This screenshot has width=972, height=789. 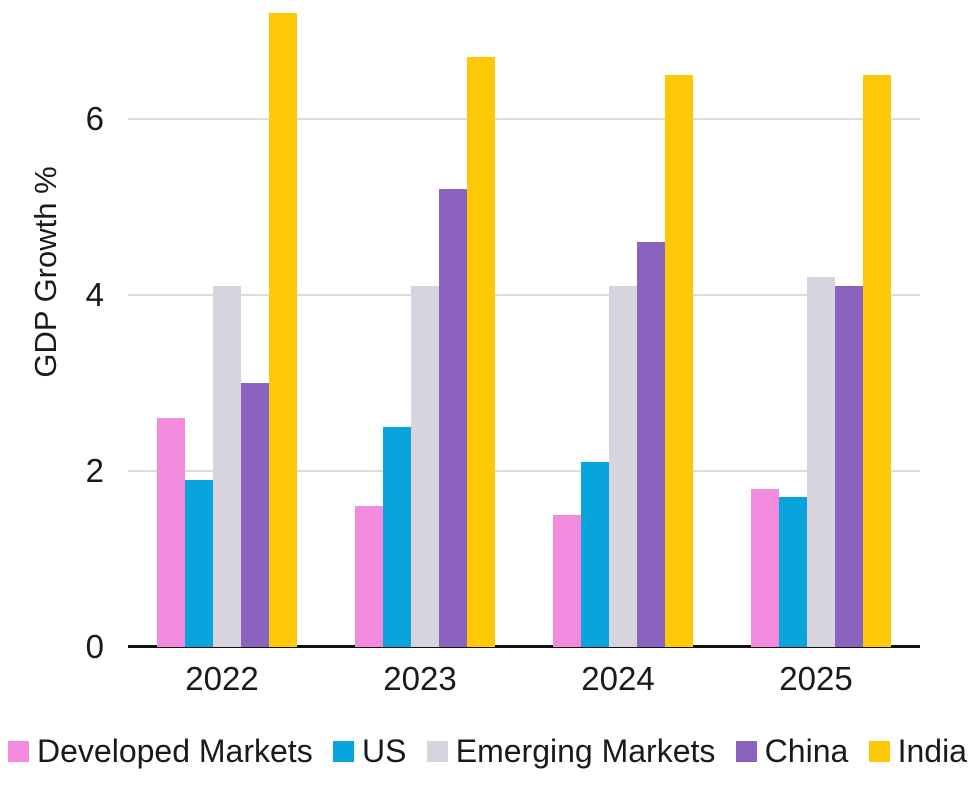 What do you see at coordinates (879, 751) in the screenshot?
I see `legend-swatch-india` at bounding box center [879, 751].